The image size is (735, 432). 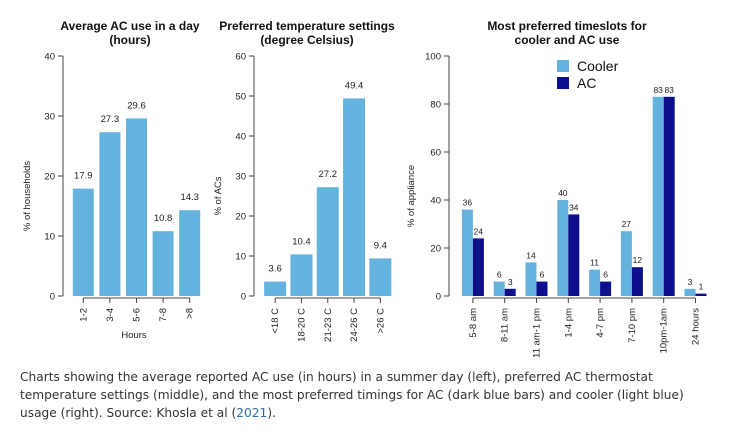 I want to click on data-label: 10.4, so click(x=301, y=241).